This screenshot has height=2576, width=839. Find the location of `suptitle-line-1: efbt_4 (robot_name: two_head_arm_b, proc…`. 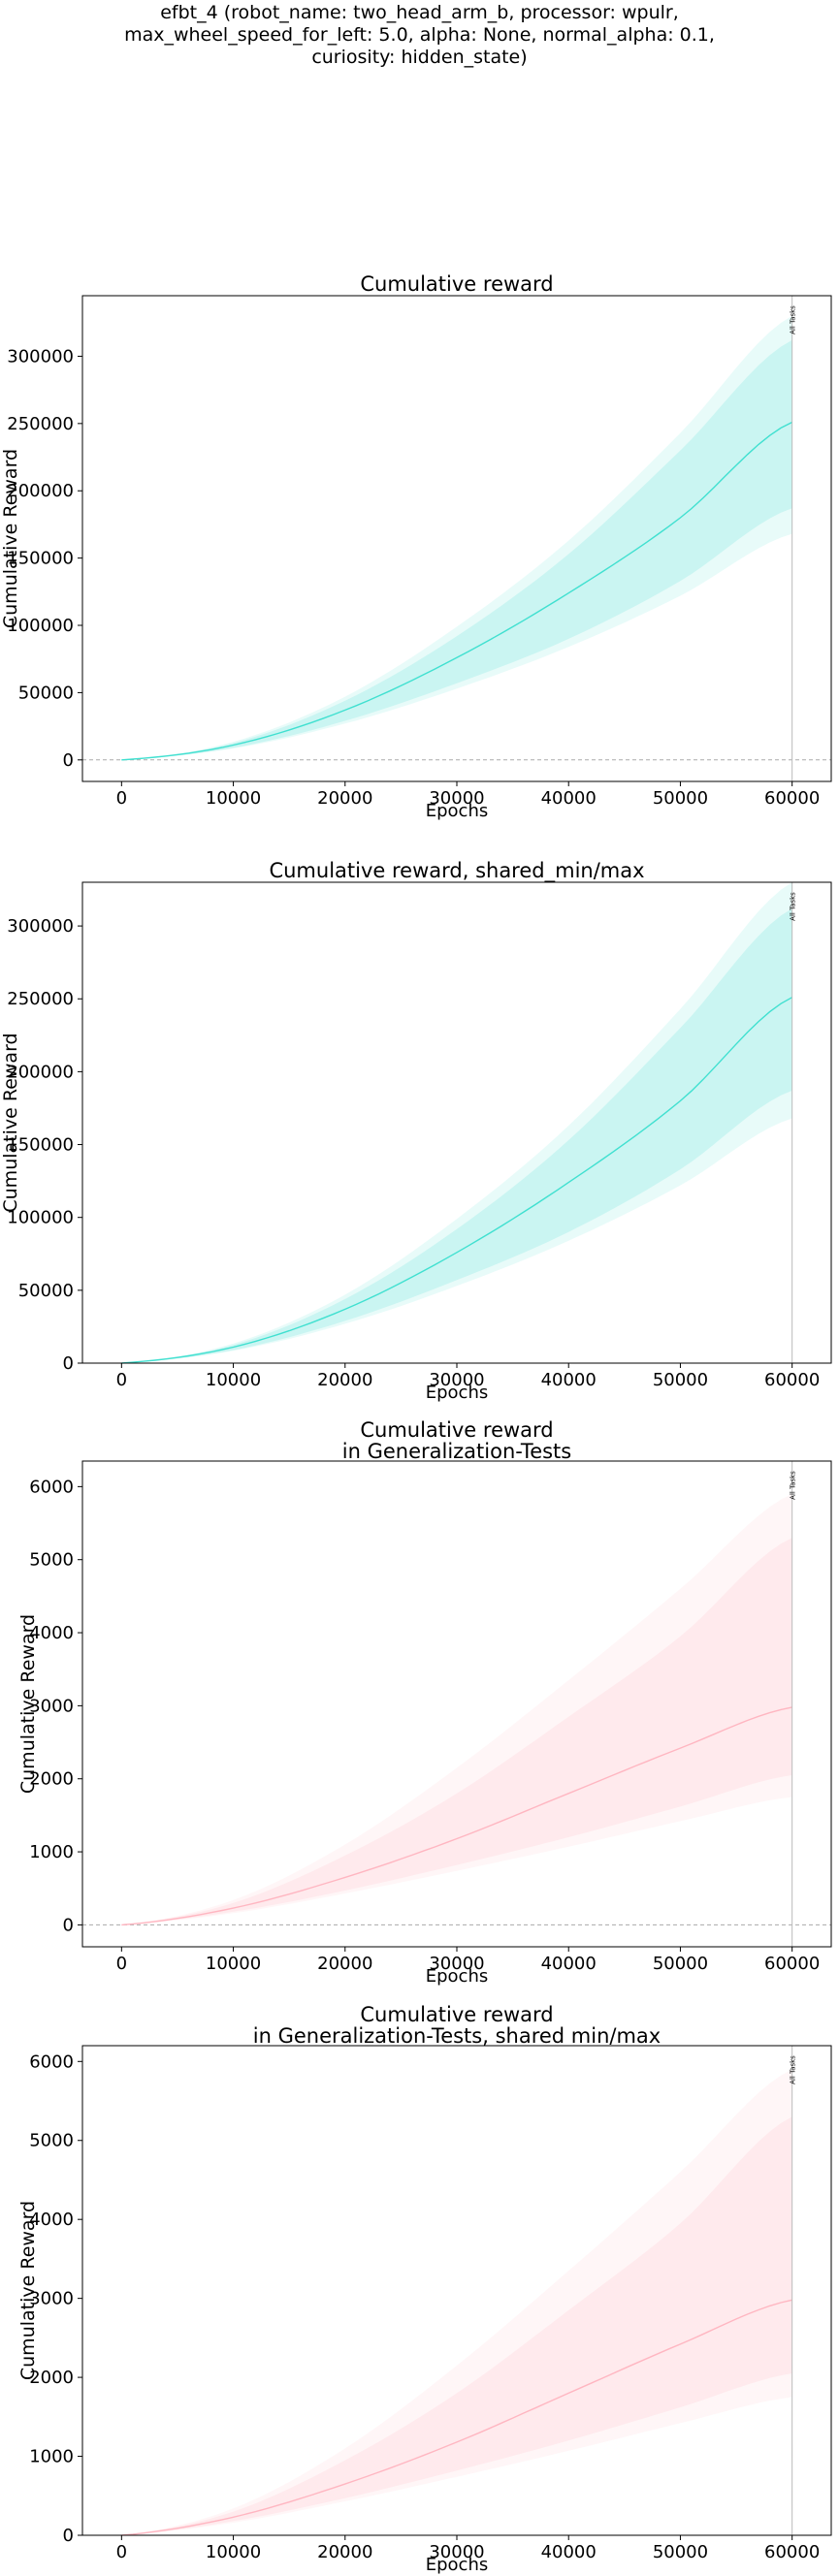

suptitle-line-1: efbt_4 (robot_name: two_head_arm_b, proc… is located at coordinates (419, 12).